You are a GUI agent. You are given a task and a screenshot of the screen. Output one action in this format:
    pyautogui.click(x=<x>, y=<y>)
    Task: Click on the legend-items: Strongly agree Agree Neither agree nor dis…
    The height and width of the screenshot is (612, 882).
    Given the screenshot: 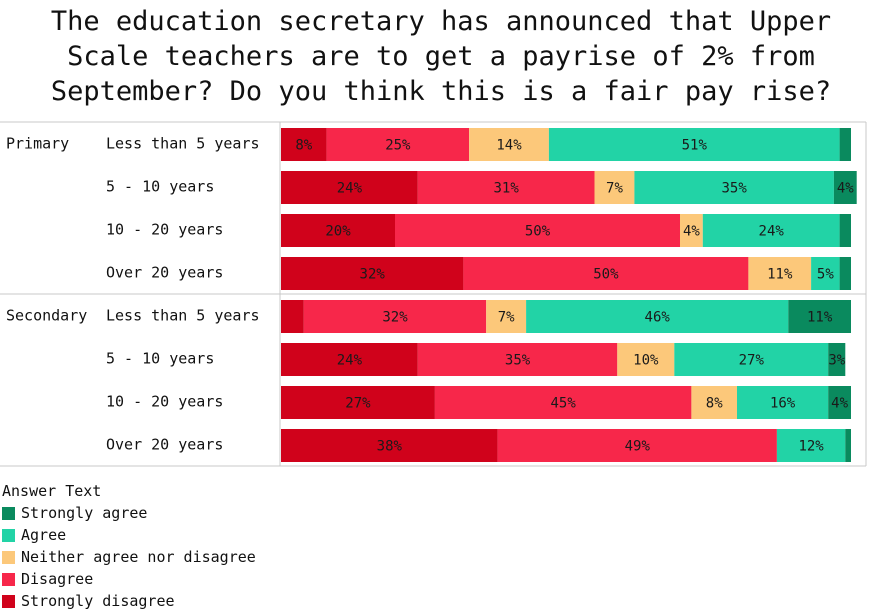 What is the action you would take?
    pyautogui.click(x=129, y=557)
    